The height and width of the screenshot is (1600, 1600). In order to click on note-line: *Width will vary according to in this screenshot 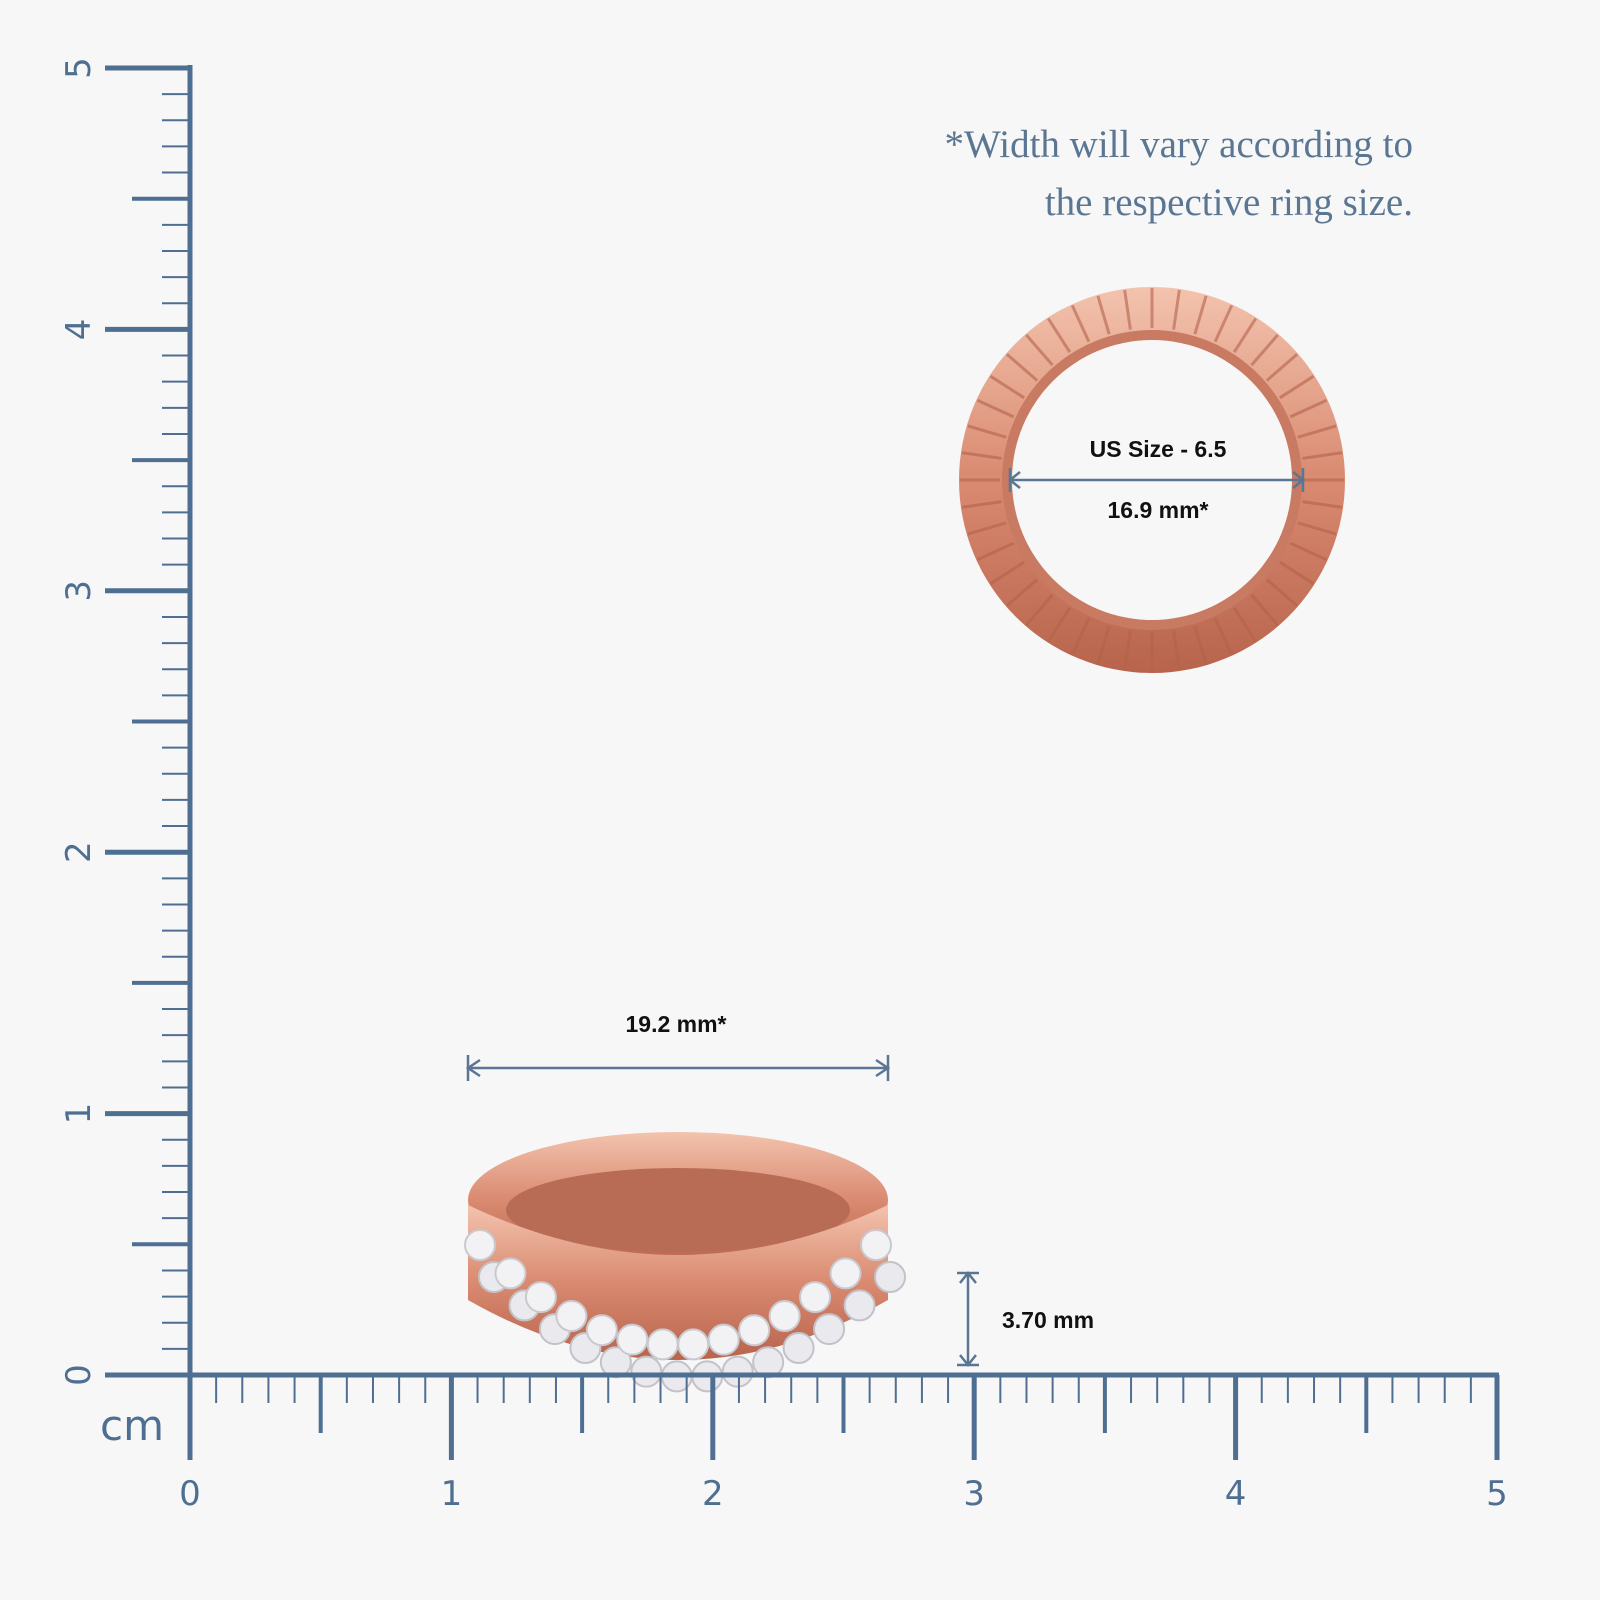, I will do `click(1179, 144)`.